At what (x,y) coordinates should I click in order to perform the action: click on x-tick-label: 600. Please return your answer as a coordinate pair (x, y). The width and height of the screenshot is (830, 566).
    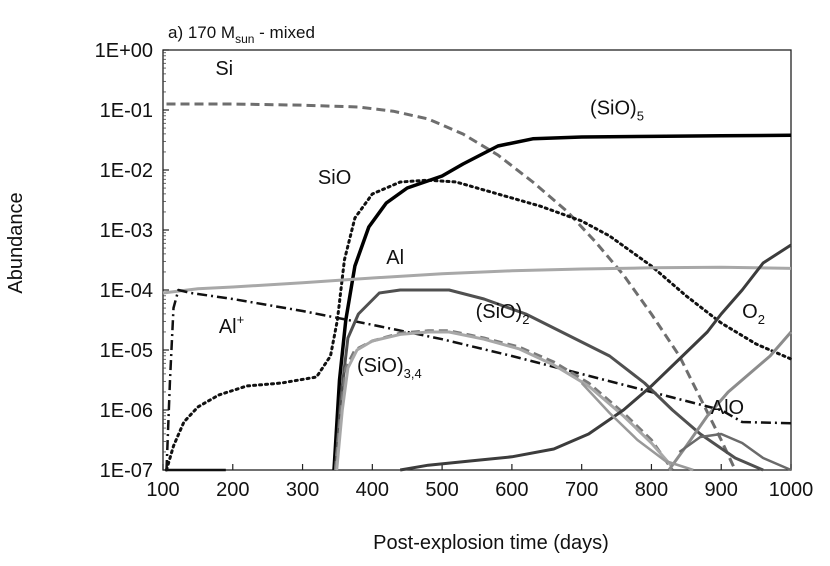
    Looking at the image, I should click on (511, 490).